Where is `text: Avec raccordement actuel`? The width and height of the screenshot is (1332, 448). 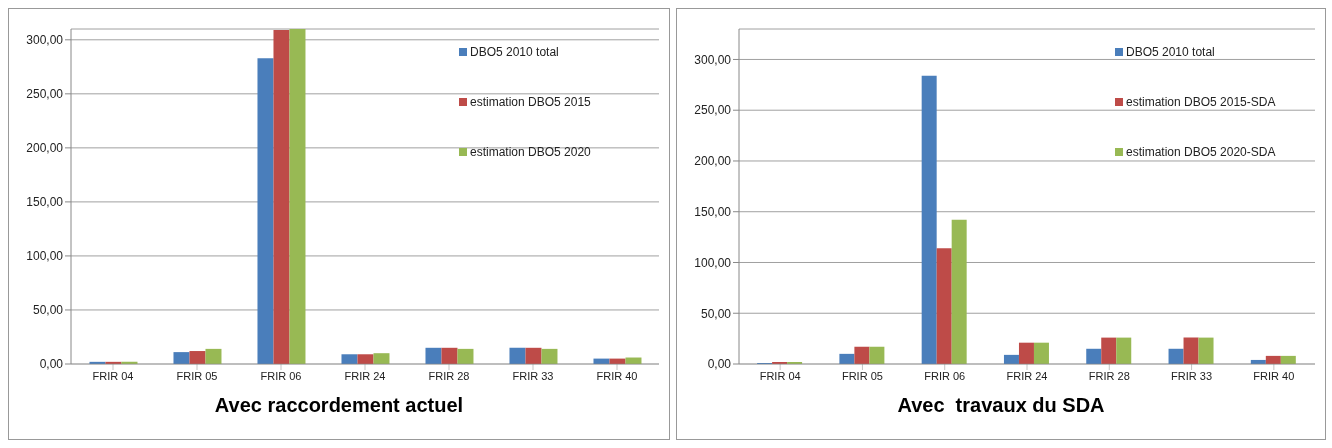
text: Avec raccordement actuel is located at coordinates (339, 405).